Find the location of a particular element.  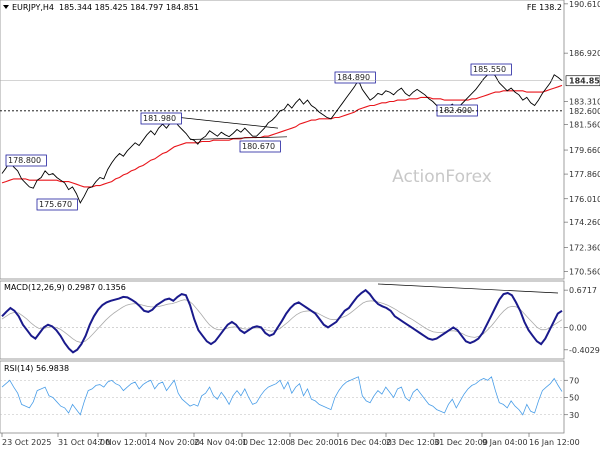

price-tick-label: 184.851 is located at coordinates (584, 81).